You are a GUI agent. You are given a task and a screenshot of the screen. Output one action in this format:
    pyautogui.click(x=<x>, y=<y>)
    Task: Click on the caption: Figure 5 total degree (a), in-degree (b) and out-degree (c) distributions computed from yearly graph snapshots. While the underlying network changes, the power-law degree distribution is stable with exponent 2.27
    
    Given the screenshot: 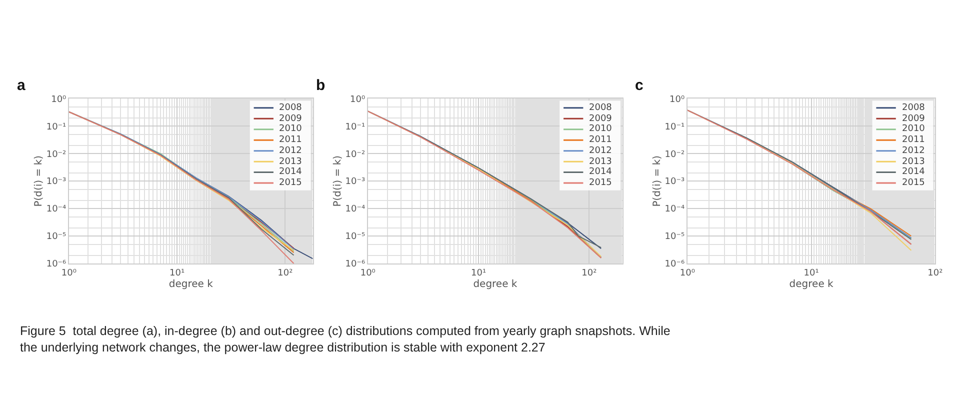 What is the action you would take?
    pyautogui.click(x=345, y=339)
    